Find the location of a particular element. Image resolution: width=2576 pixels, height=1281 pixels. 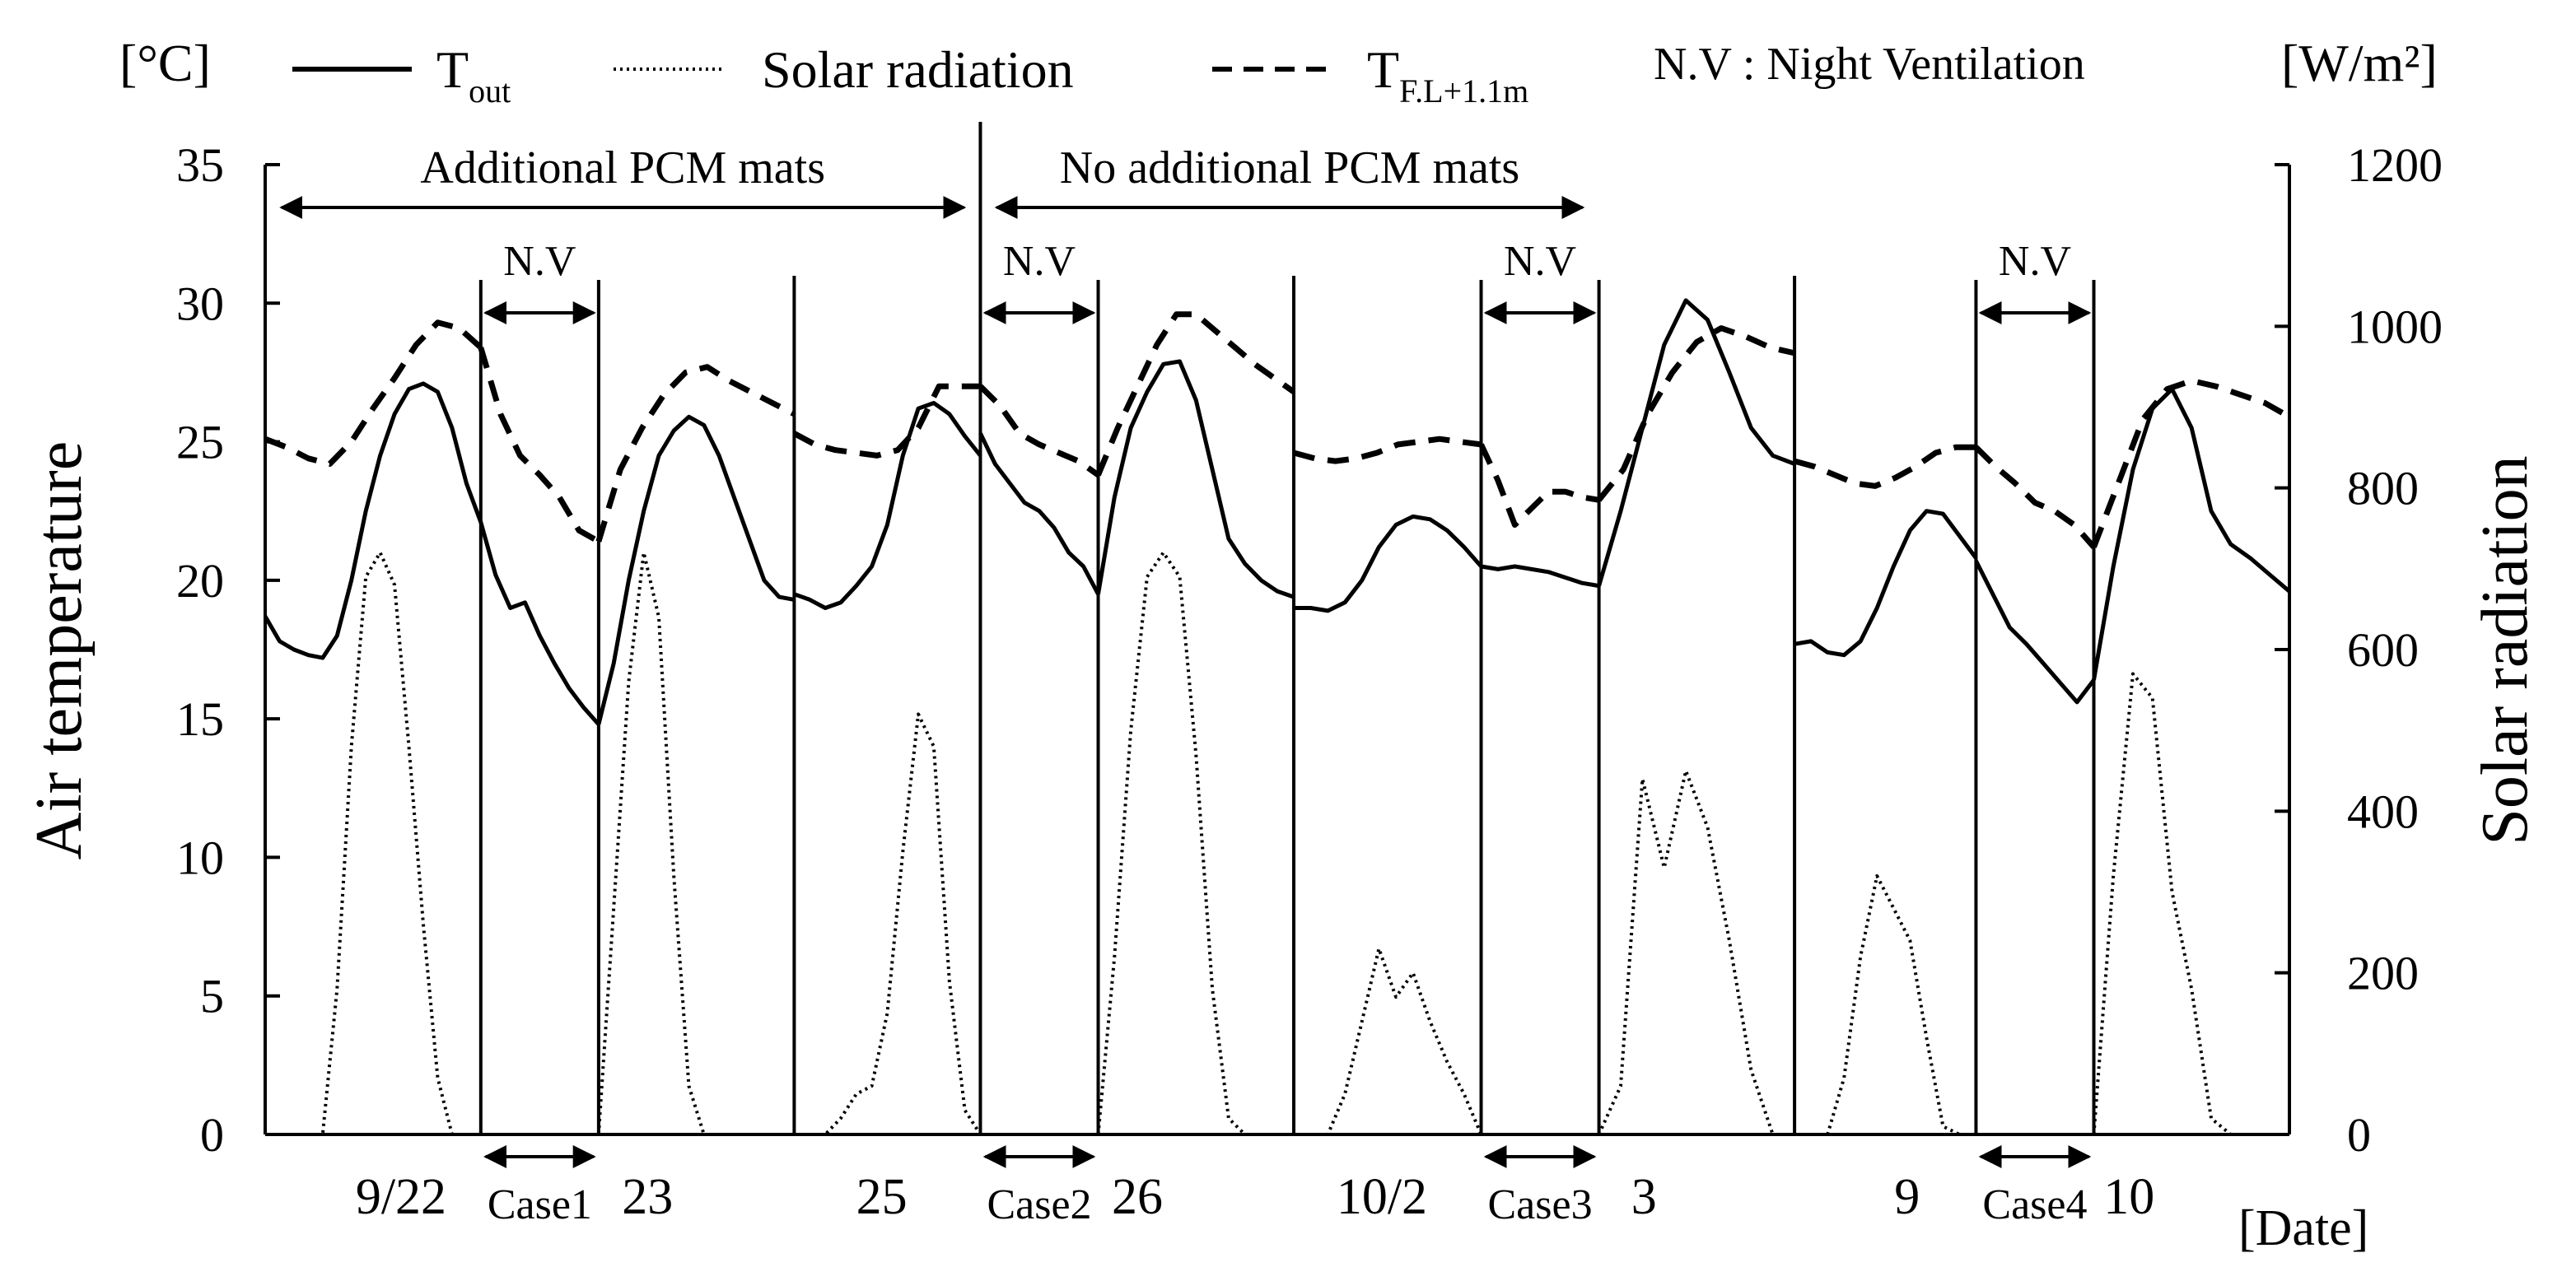

case-label: Case3 is located at coordinates (1540, 1204).